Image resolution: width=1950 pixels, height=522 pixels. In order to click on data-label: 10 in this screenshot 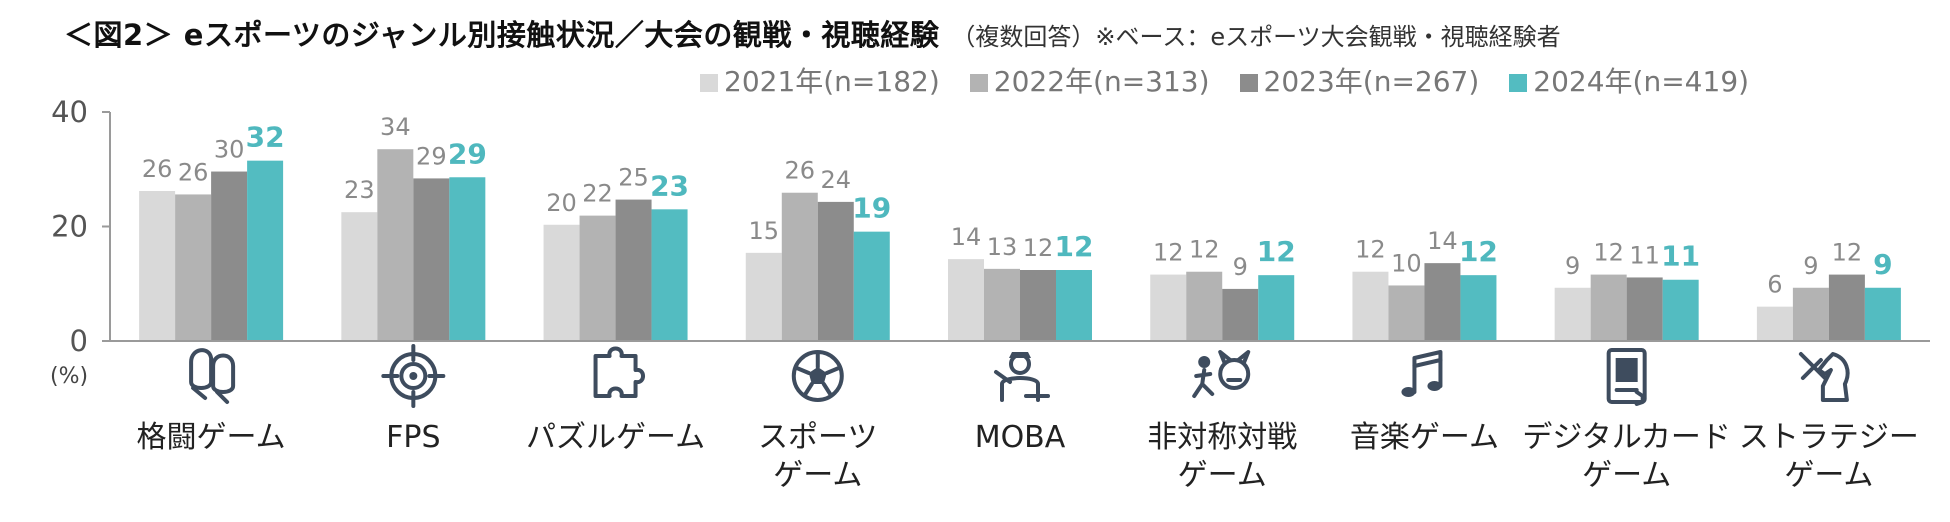, I will do `click(1406, 263)`.